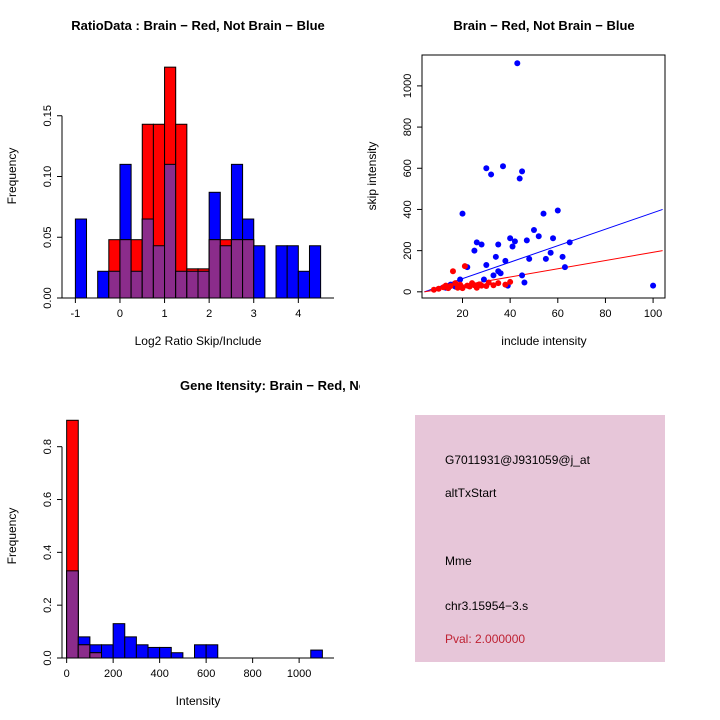 Image resolution: width=720 pixels, height=720 pixels. What do you see at coordinates (408, 168) in the screenshot?
I see `y-tick-label: 600` at bounding box center [408, 168].